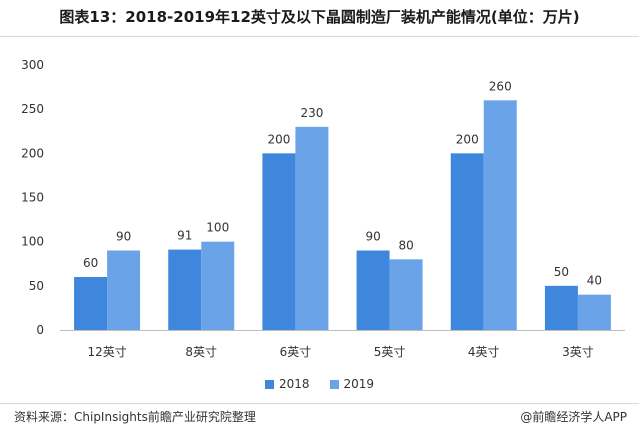  What do you see at coordinates (334, 384) in the screenshot?
I see `legend-swatch-2019` at bounding box center [334, 384].